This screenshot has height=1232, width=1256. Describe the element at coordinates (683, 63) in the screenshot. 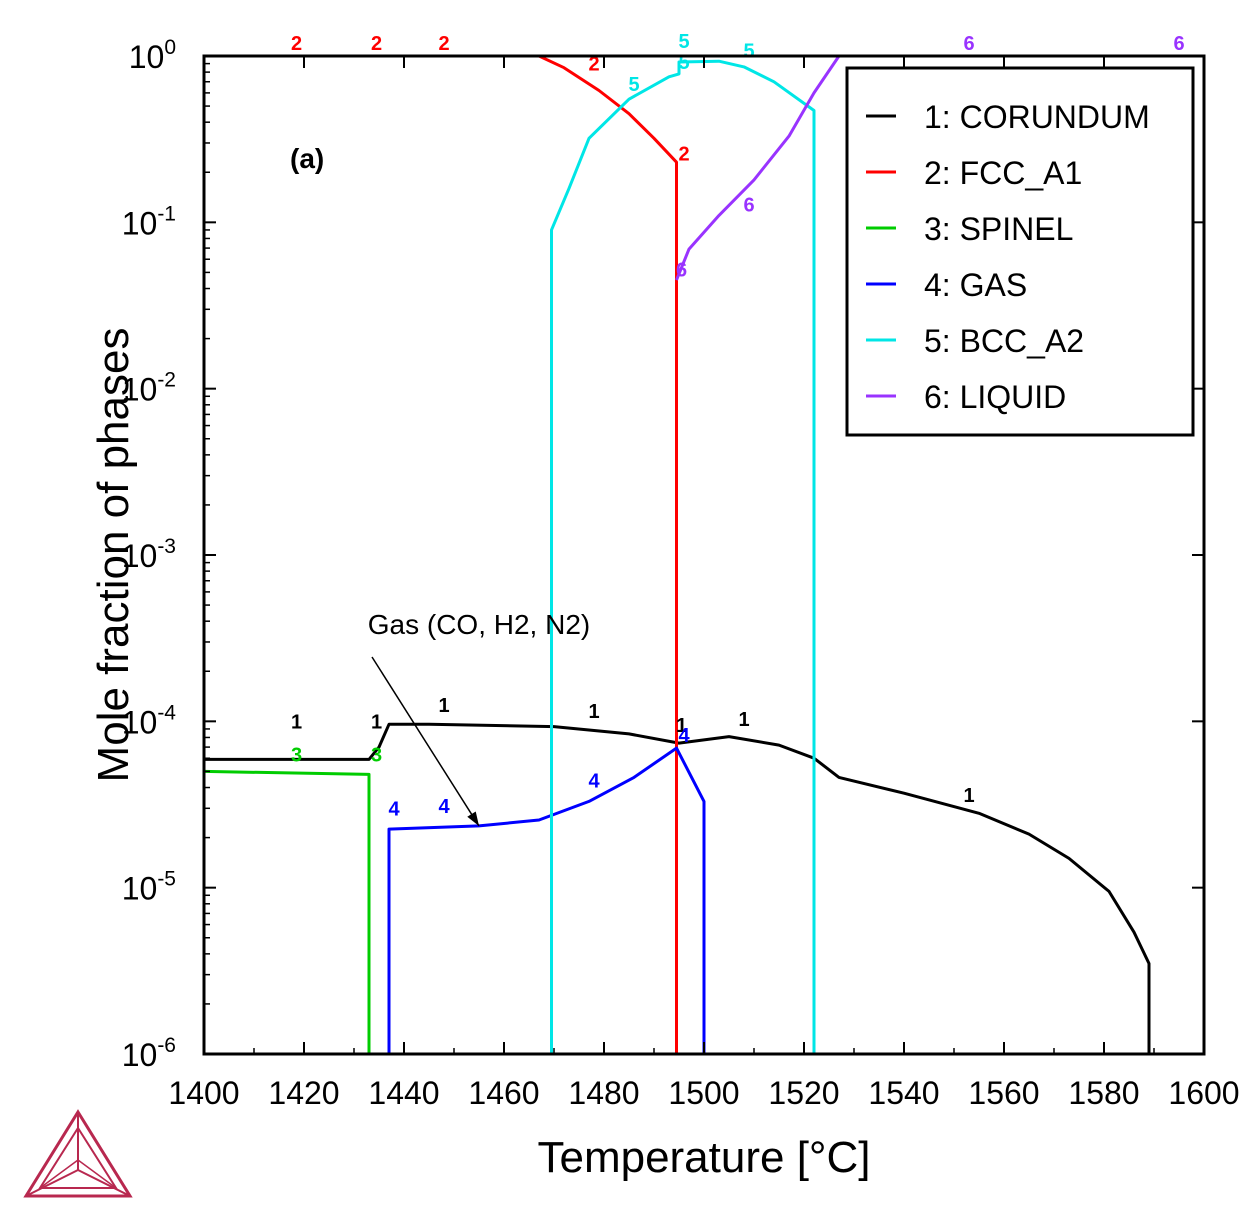

I see `curve-marker-5-2: 5` at that location.